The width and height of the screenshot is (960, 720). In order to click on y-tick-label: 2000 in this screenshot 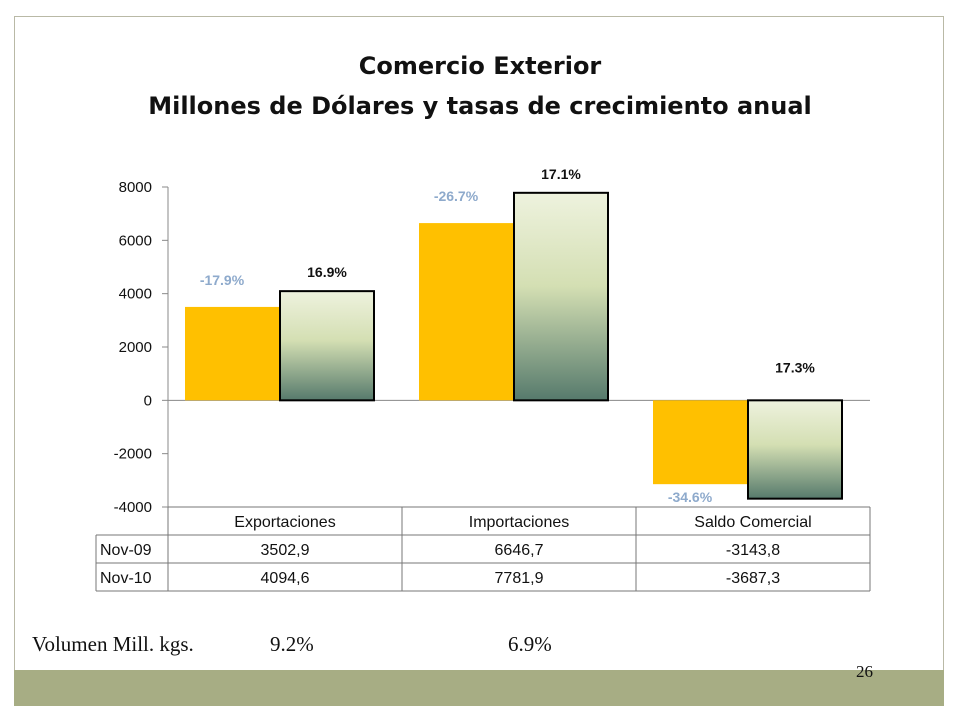, I will do `click(135, 347)`.